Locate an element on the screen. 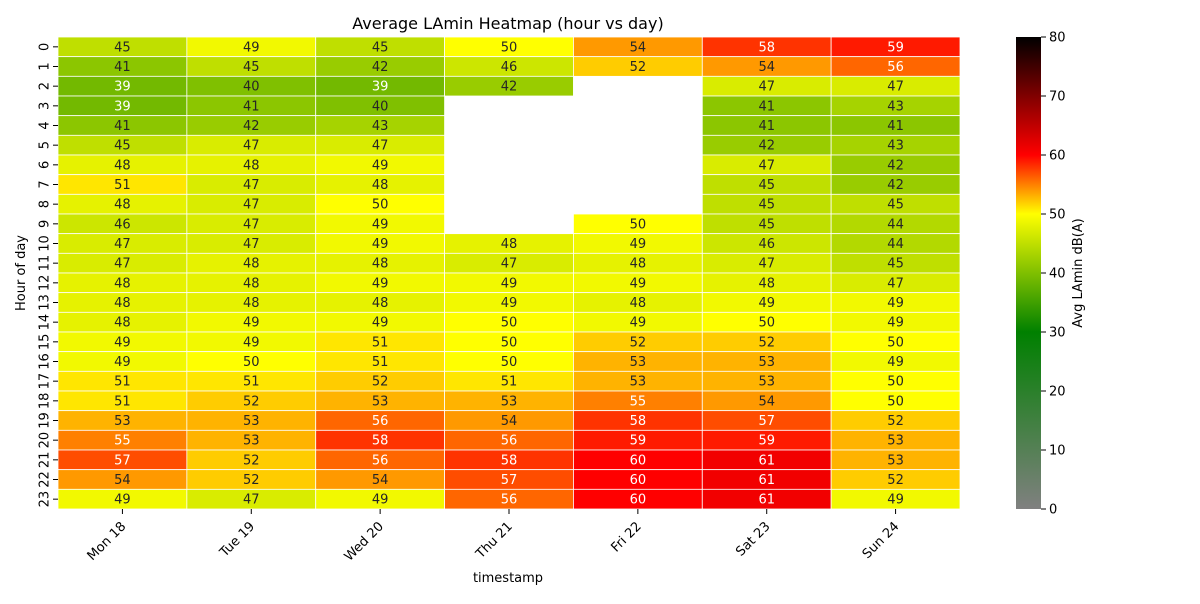 The height and width of the screenshot is (604, 1200). y-tick-label: 16 is located at coordinates (45, 361).